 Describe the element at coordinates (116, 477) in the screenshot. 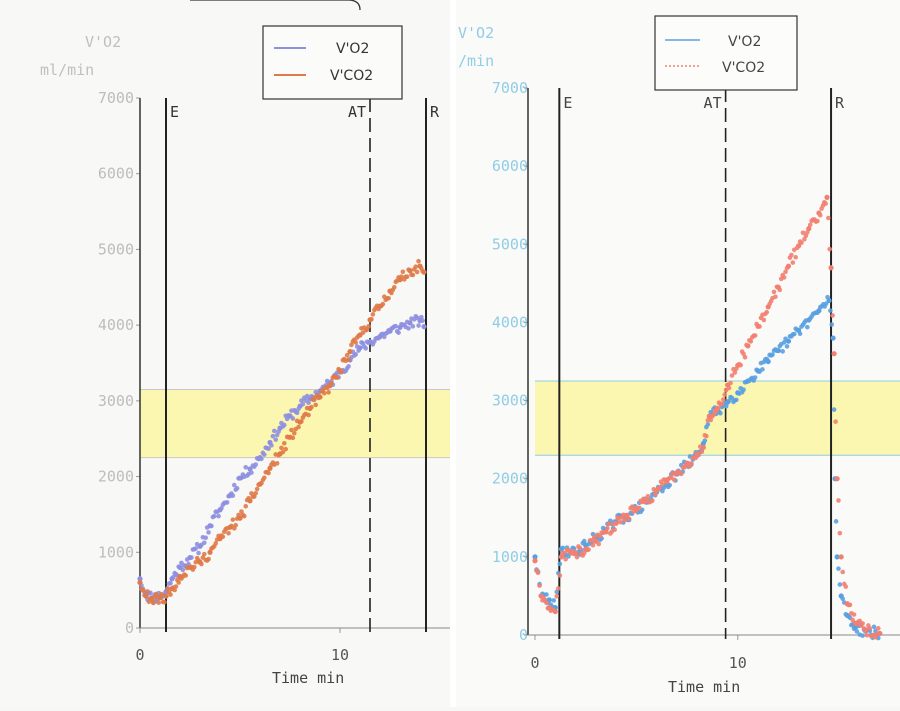

I see `y-tick-label: 2000` at that location.